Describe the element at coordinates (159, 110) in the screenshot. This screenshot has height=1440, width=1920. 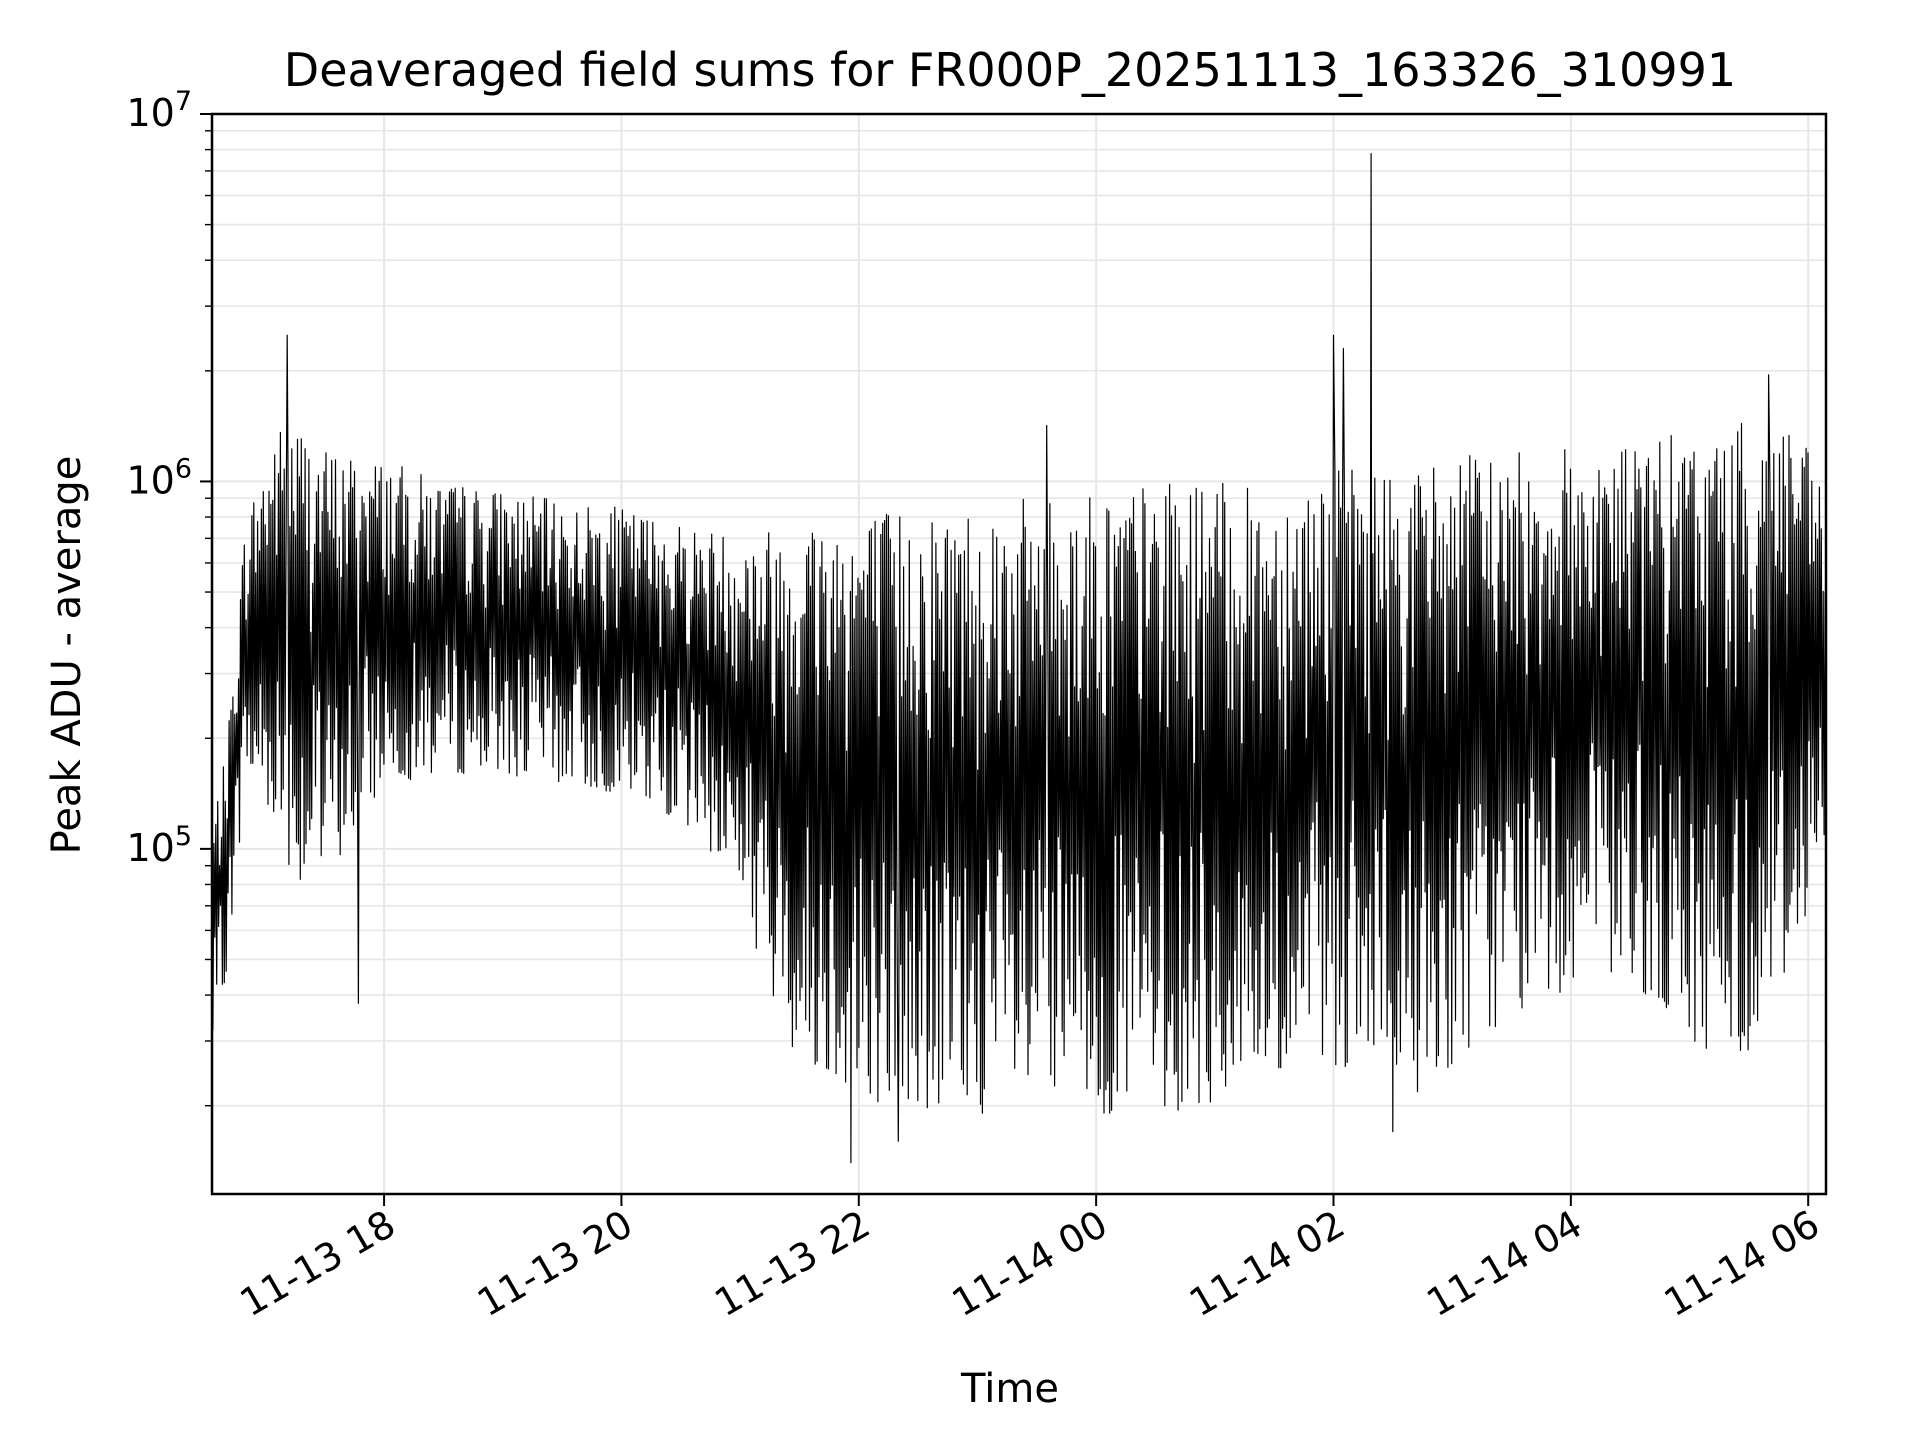
I see `y-tick-label: 107` at that location.